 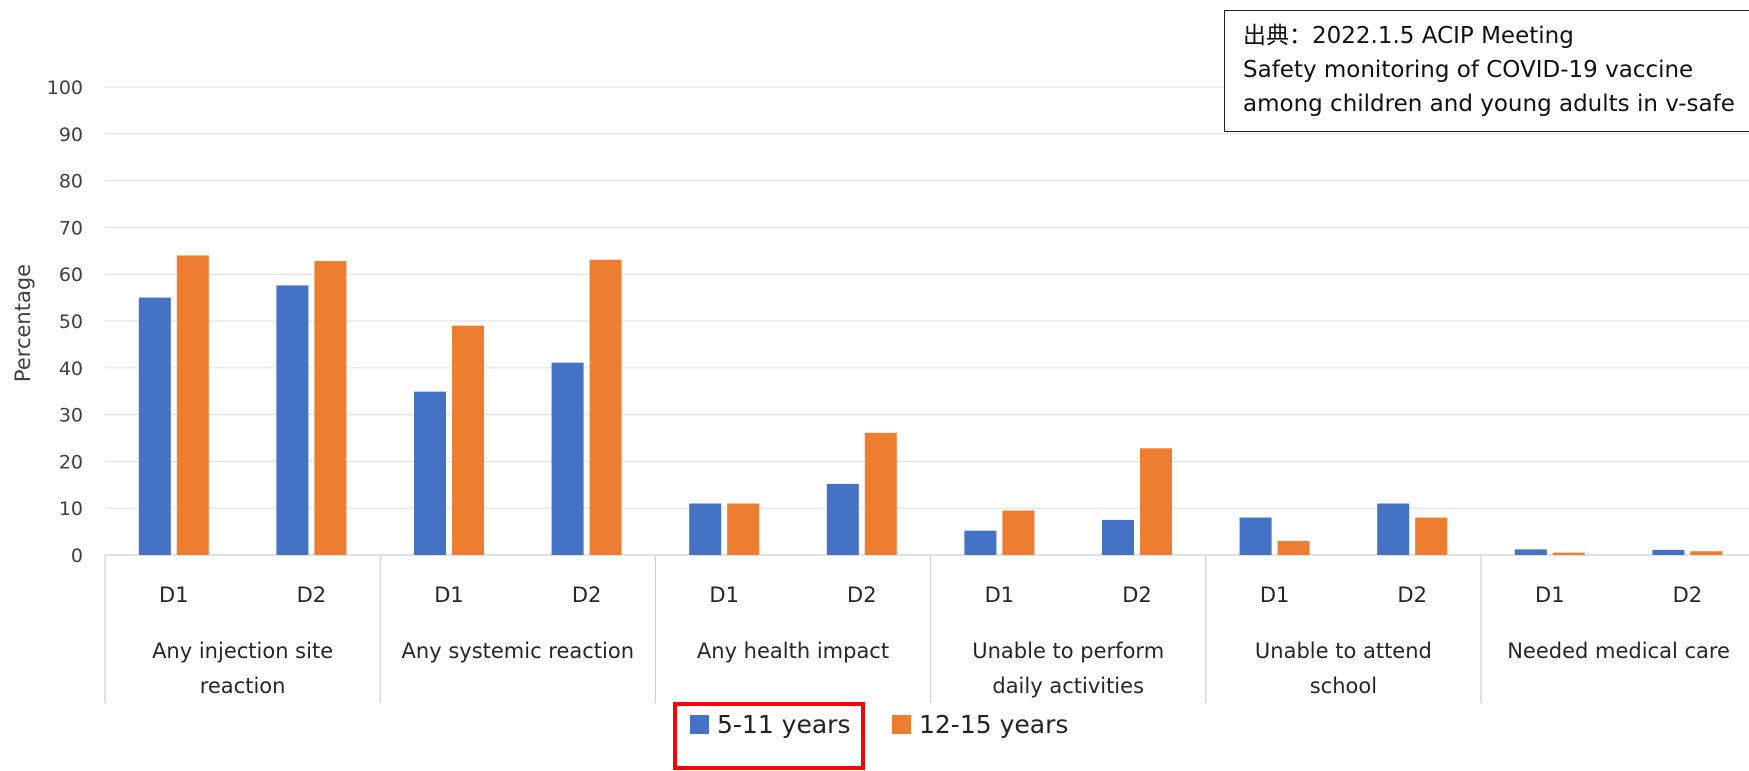 What do you see at coordinates (65, 88) in the screenshot?
I see `y-tick-label: 100` at bounding box center [65, 88].